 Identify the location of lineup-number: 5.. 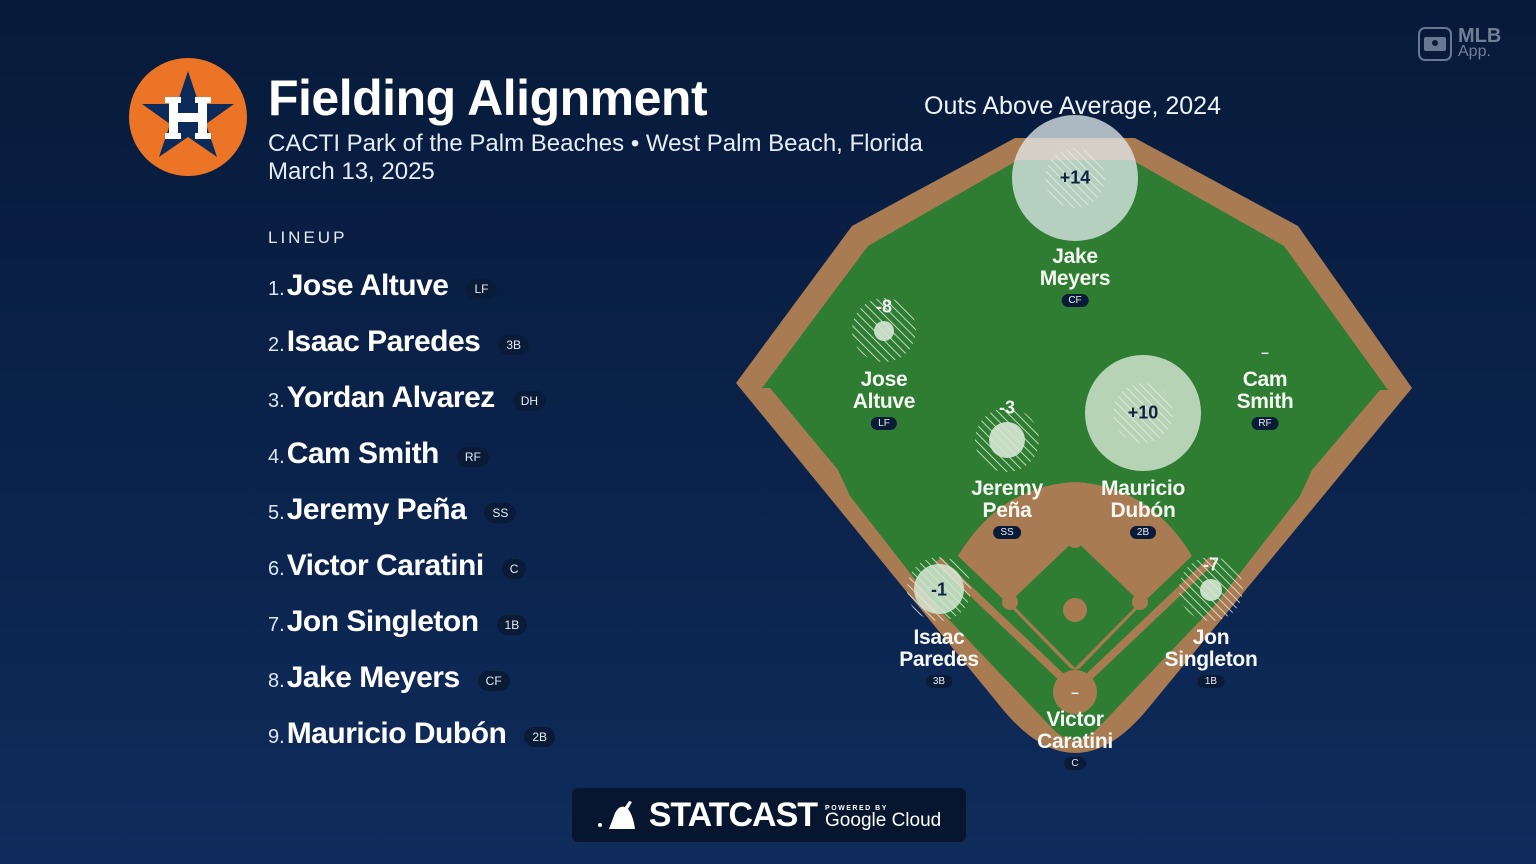
(276, 512).